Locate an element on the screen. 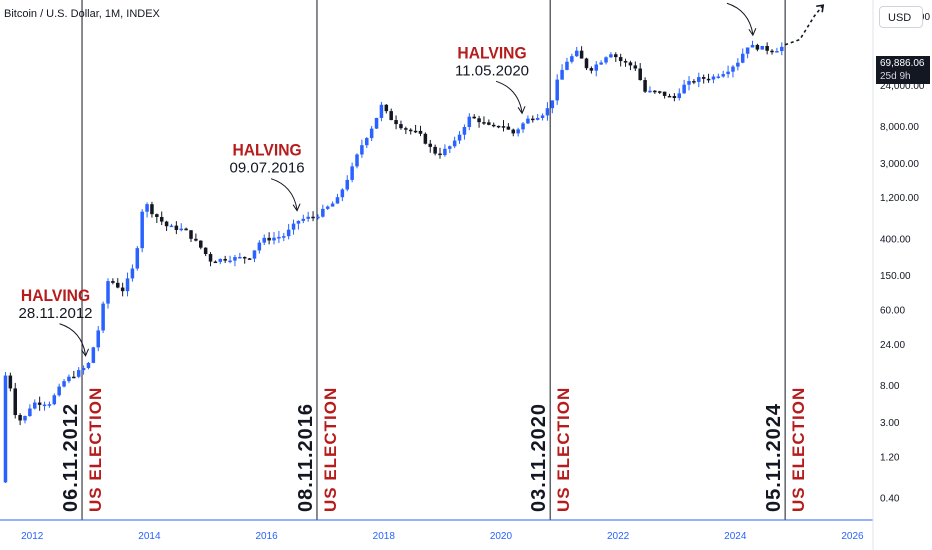  halving-title: HALVING is located at coordinates (491, 53).